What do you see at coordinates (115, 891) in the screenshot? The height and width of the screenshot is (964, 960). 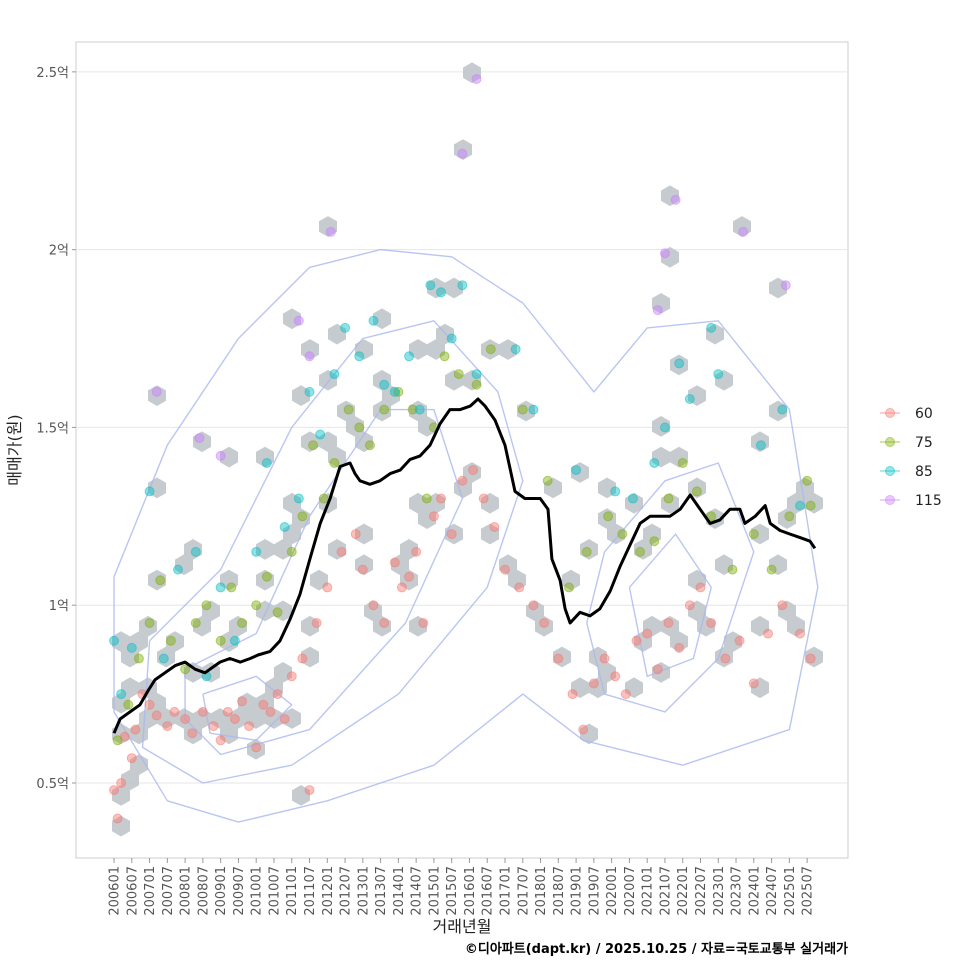 I see `x-tick-label: 200601` at bounding box center [115, 891].